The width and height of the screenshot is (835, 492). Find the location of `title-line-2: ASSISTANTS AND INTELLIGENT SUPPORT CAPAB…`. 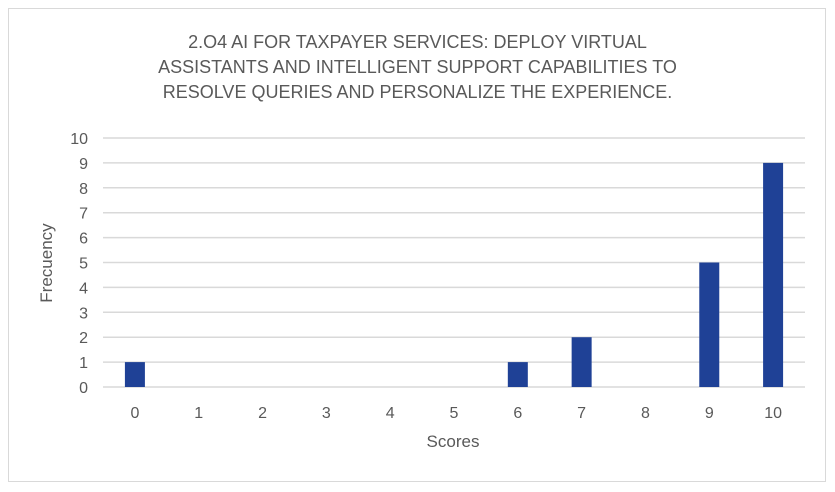

title-line-2: ASSISTANTS AND INTELLIGENT SUPPORT CAPAB… is located at coordinates (417, 67).